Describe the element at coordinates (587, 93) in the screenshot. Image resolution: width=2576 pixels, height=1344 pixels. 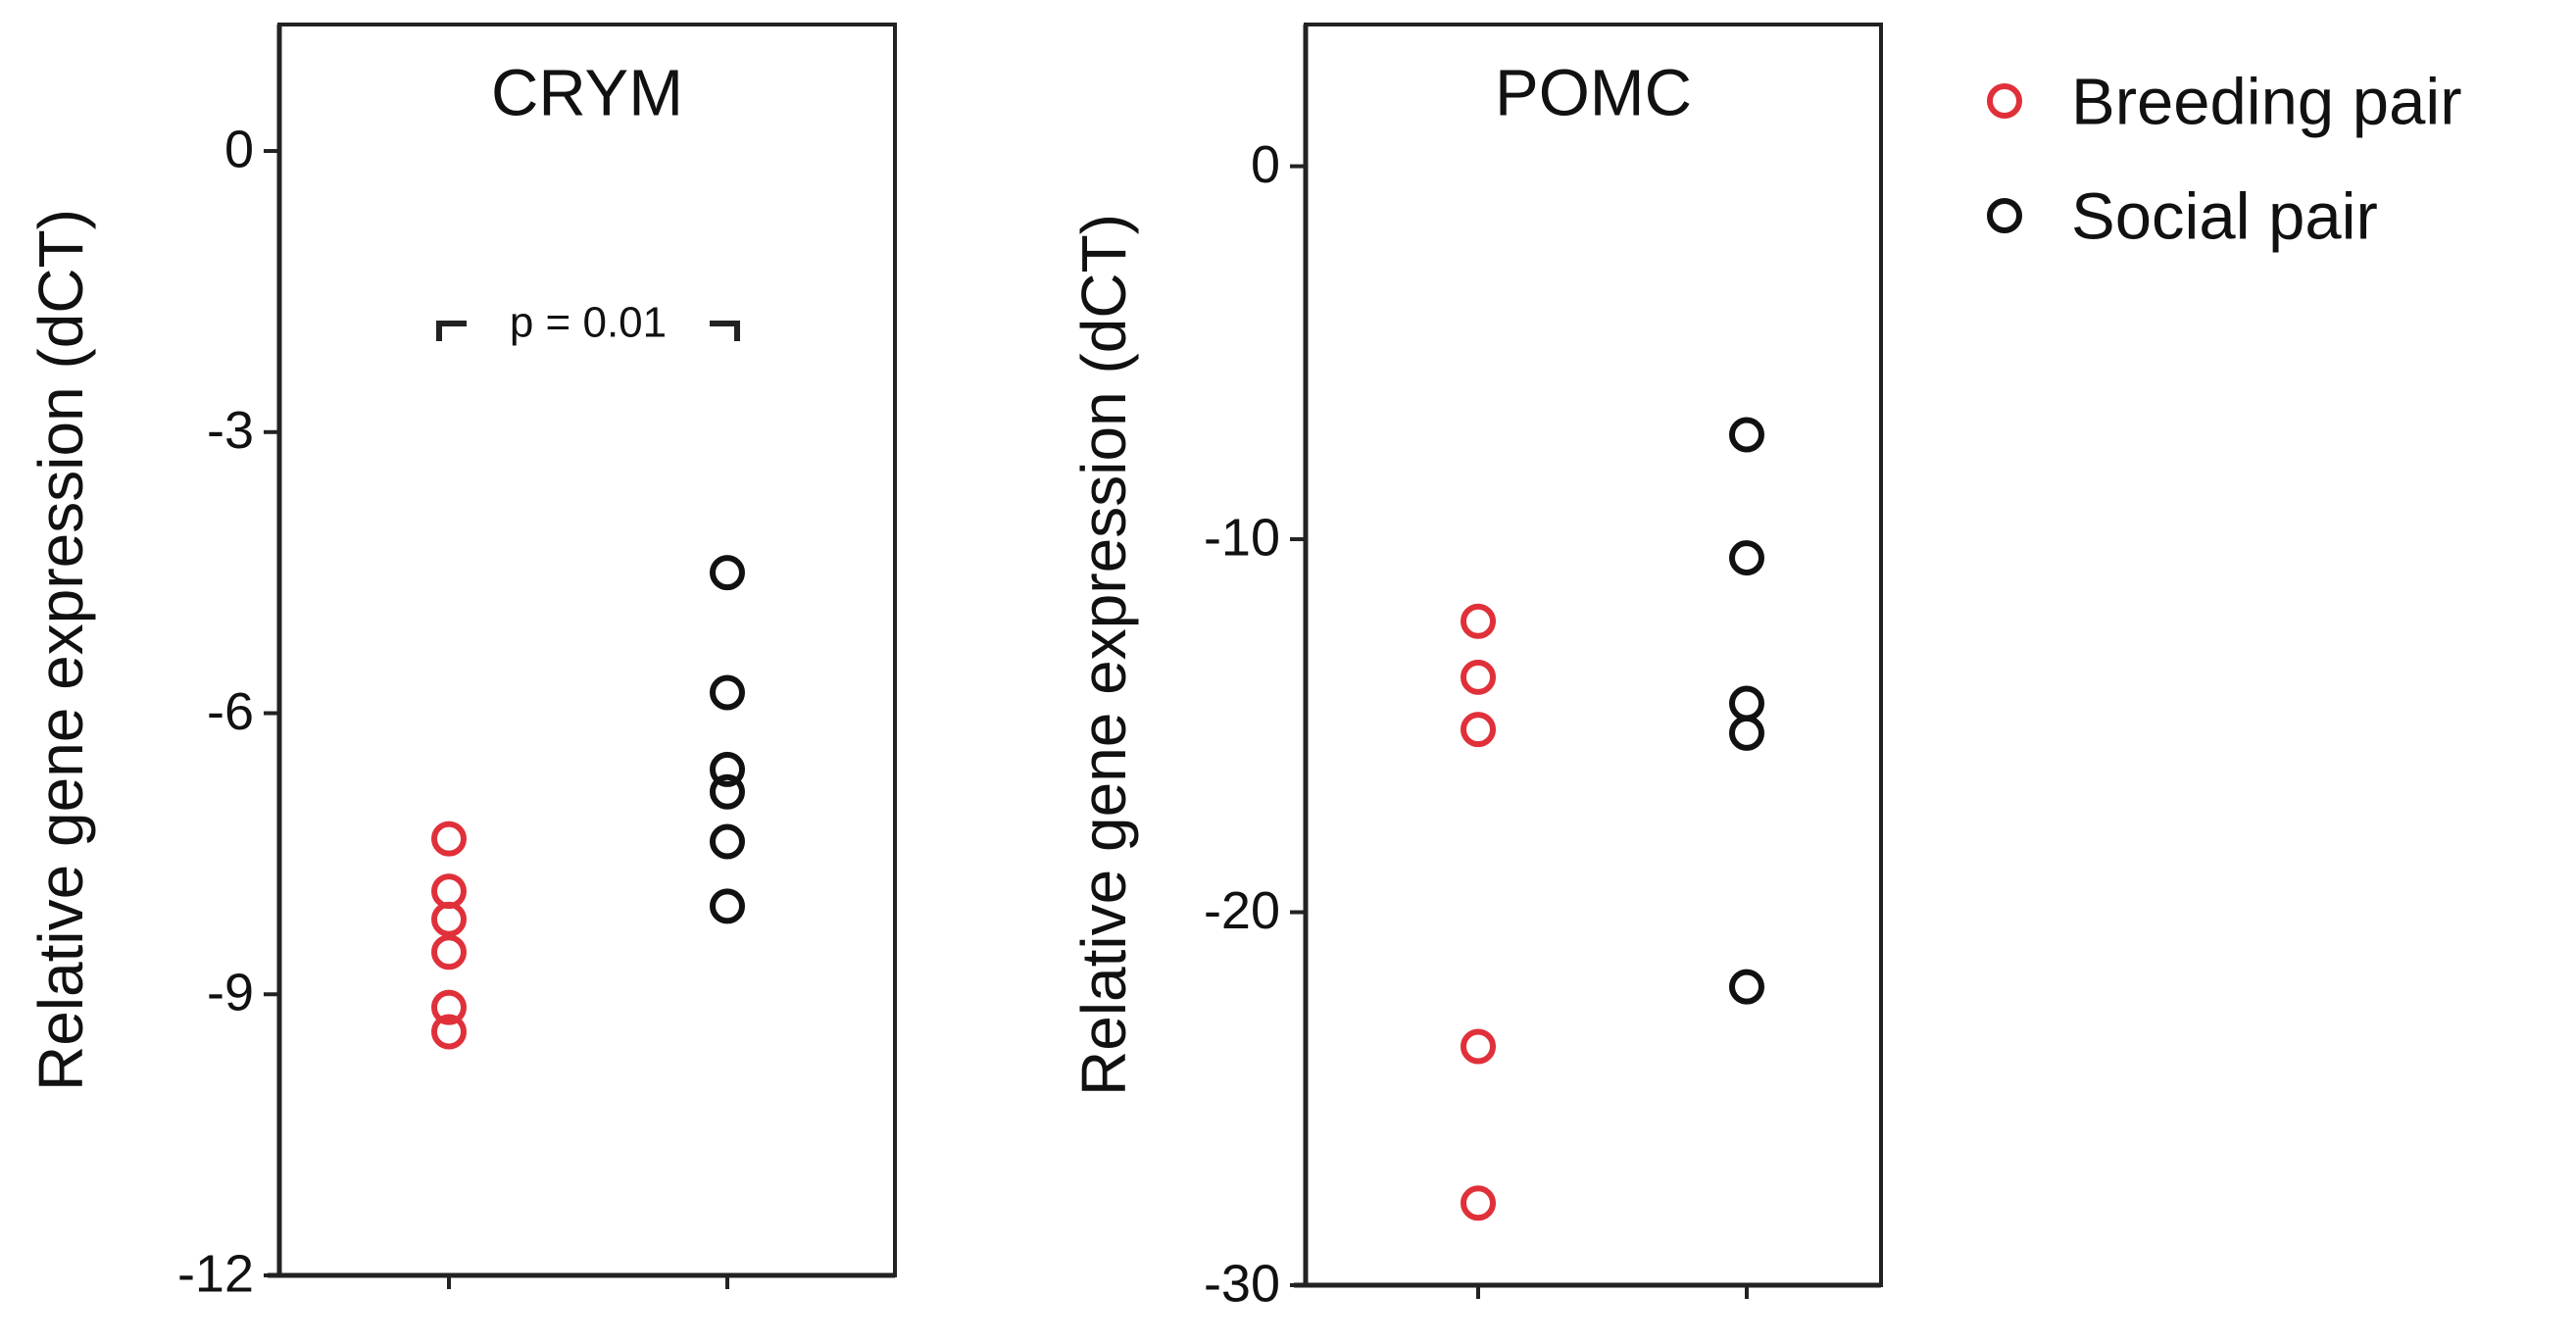
I see `chart-title: CRYM` at that location.